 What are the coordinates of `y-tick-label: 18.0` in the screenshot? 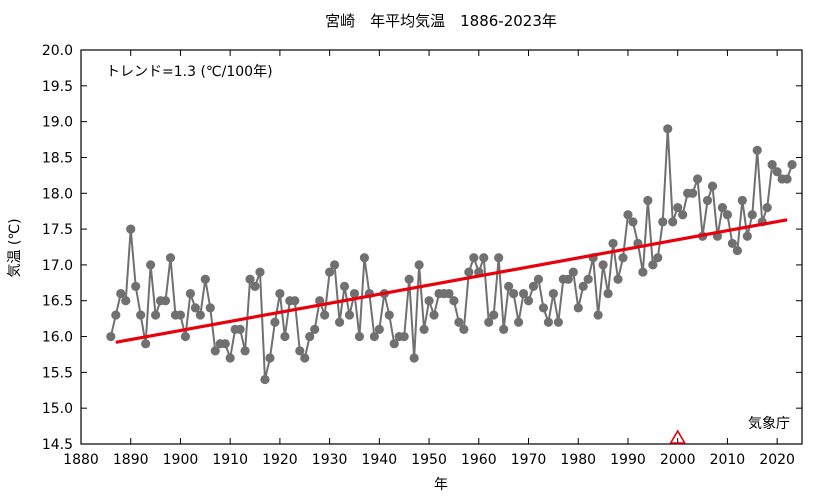 It's located at (57, 194).